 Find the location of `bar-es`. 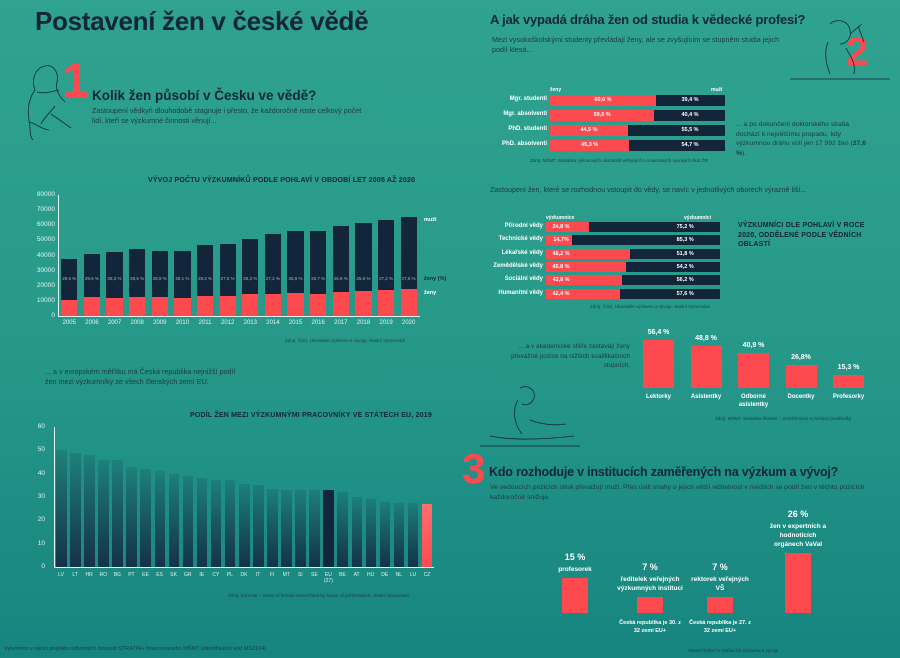

bar-es is located at coordinates (160, 519).